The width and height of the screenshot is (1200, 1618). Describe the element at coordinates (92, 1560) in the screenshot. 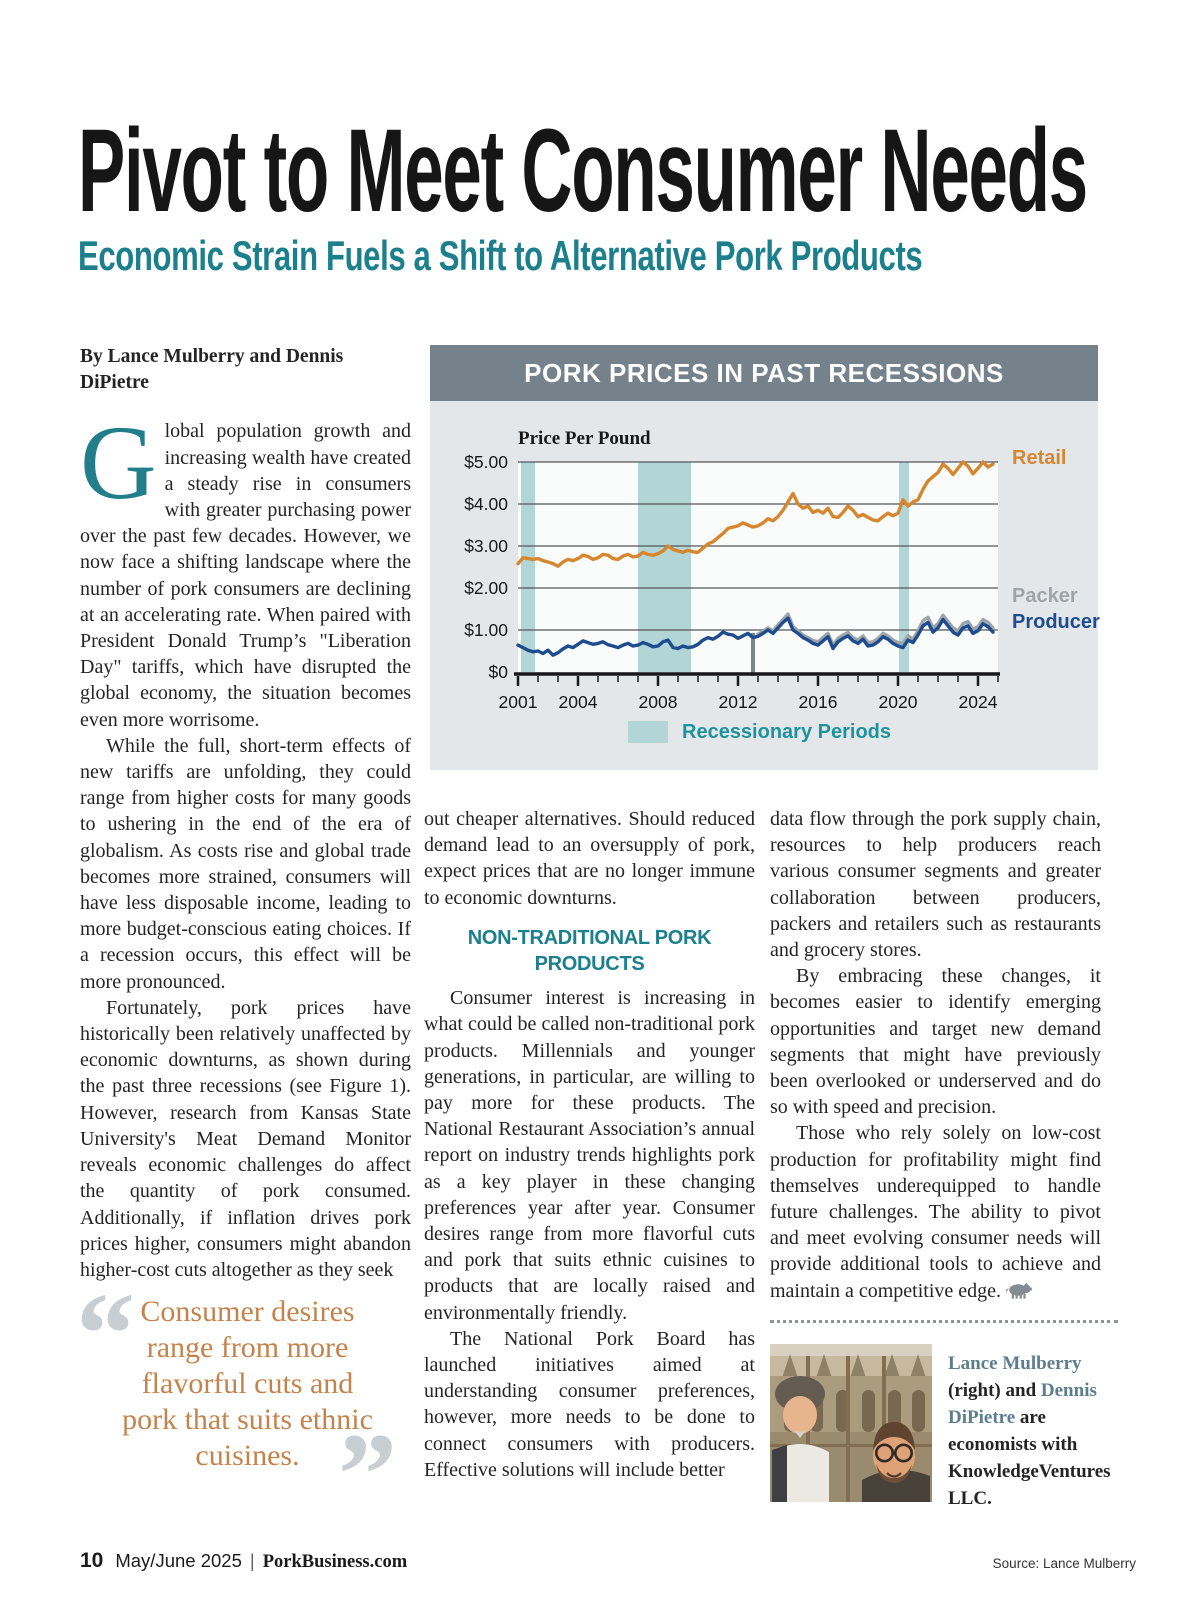

I see `page-number: 10` at that location.